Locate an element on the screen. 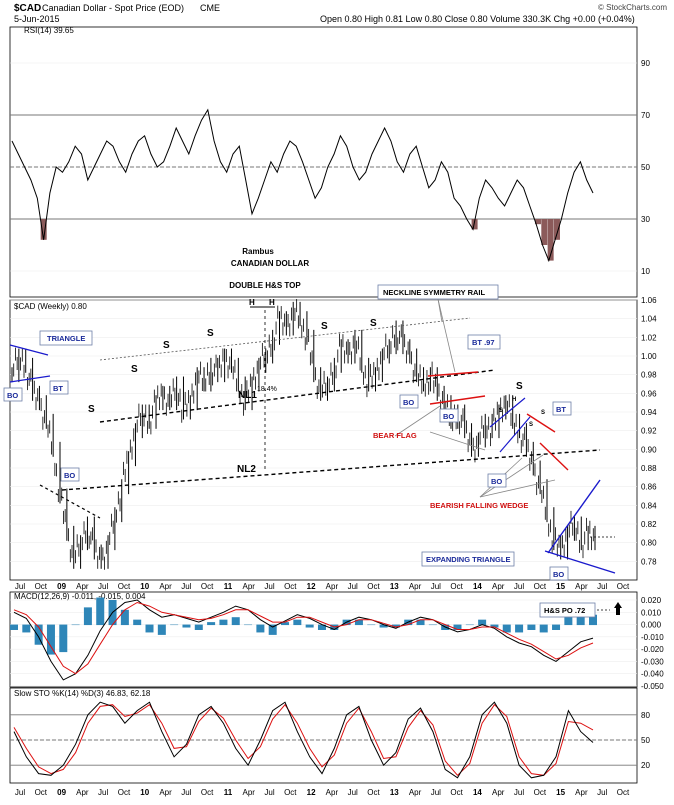 Image resolution: width=674 pixels, height=805 pixels. rambus-label: Rambus is located at coordinates (258, 251).